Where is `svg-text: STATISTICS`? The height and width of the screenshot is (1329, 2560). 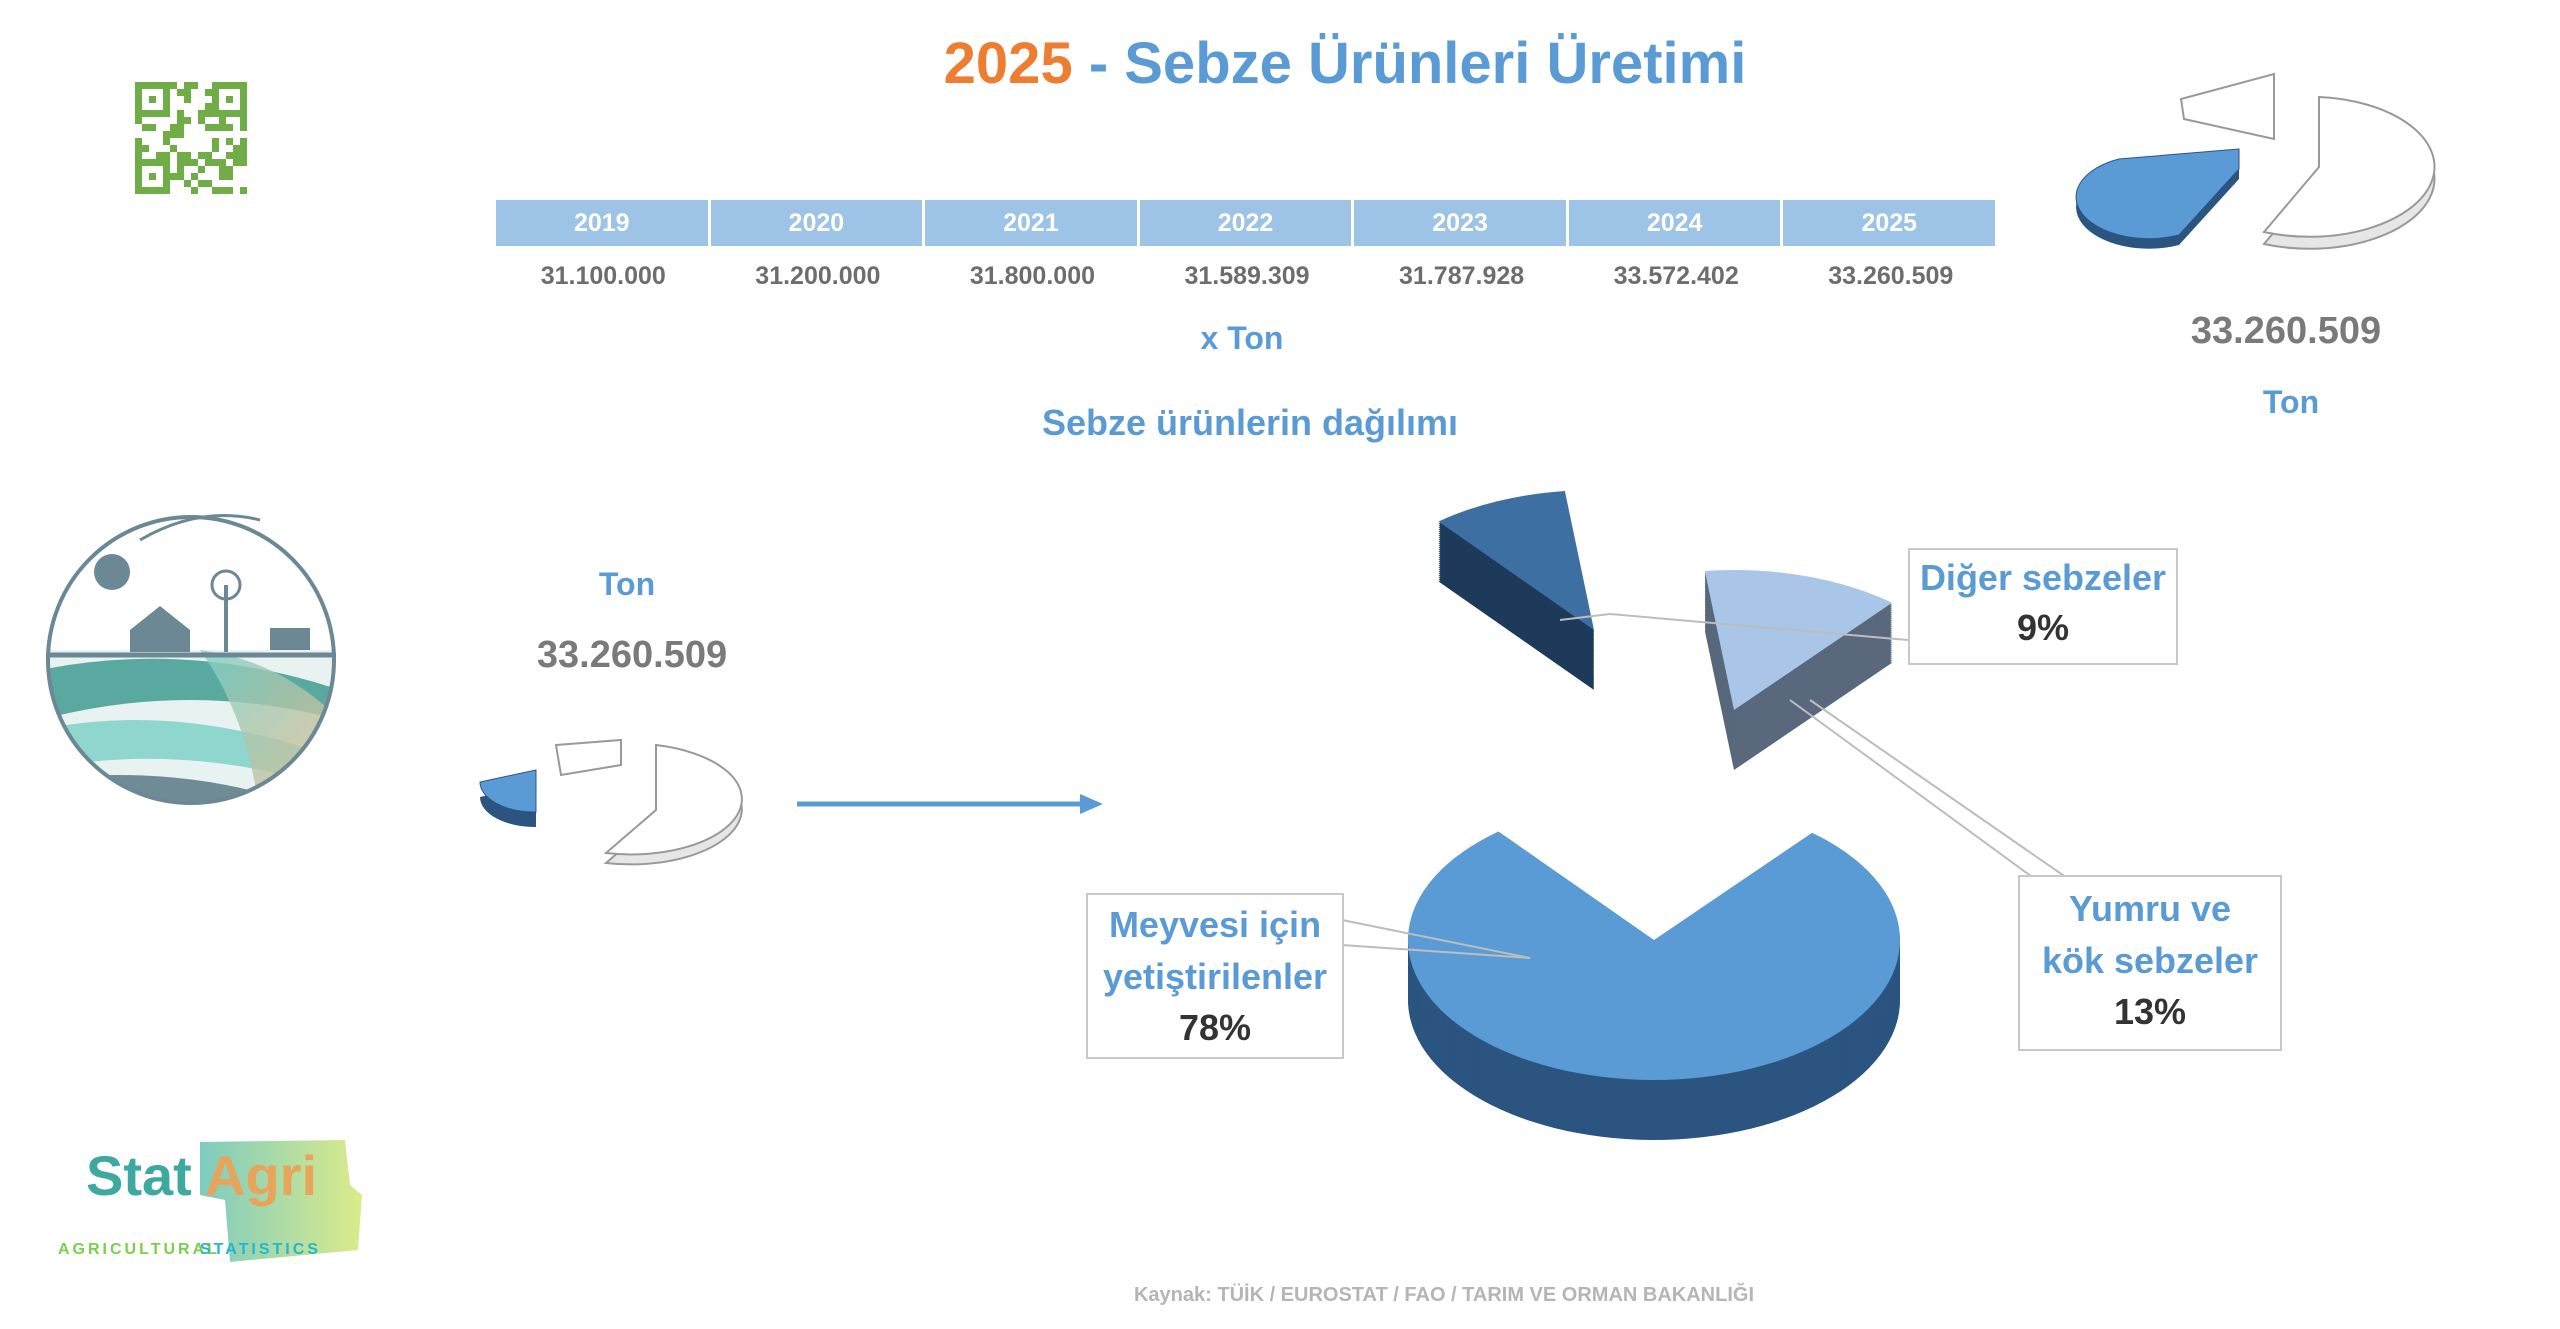 svg-text: STATISTICS is located at coordinates (260, 1249).